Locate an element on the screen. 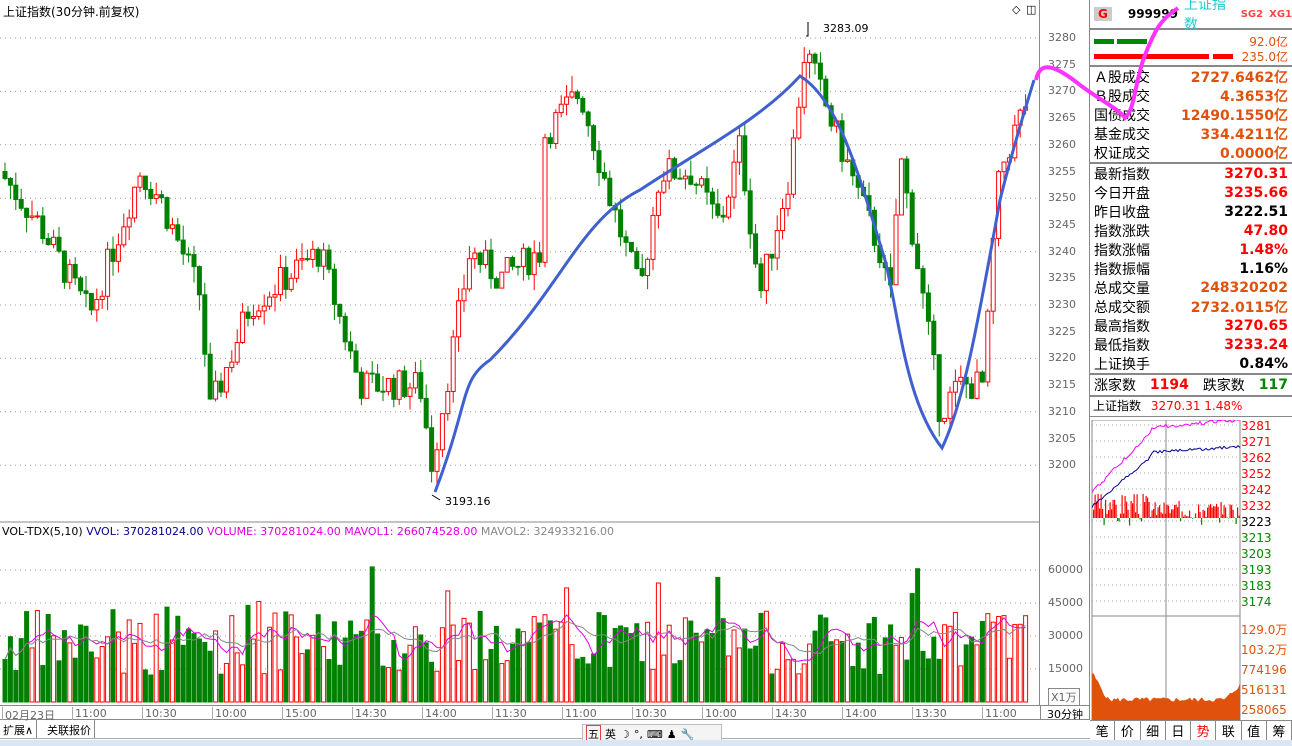 Image resolution: width=1292 pixels, height=746 pixels. tab-related-quotes: 关联报价 is located at coordinates (69, 729).